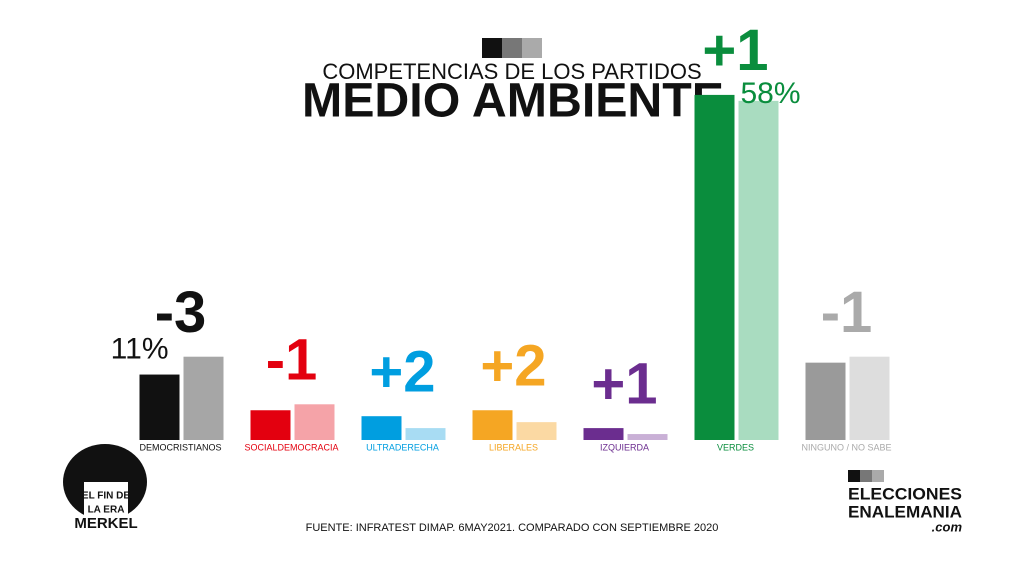 The height and width of the screenshot is (576, 1024). Describe the element at coordinates (105, 523) in the screenshot. I see `logo-text: MERKEL` at that location.